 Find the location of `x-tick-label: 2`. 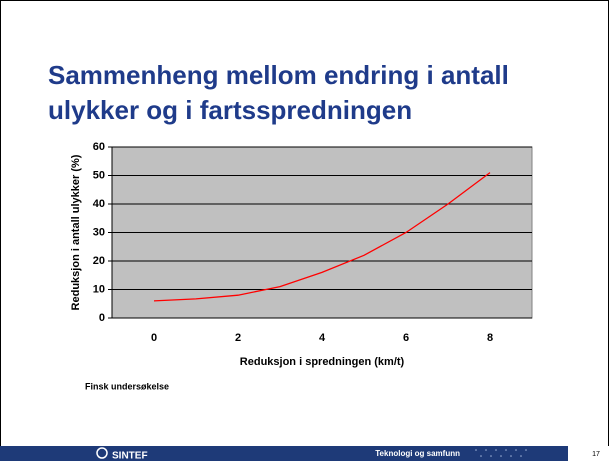

x-tick-label: 2 is located at coordinates (238, 338).